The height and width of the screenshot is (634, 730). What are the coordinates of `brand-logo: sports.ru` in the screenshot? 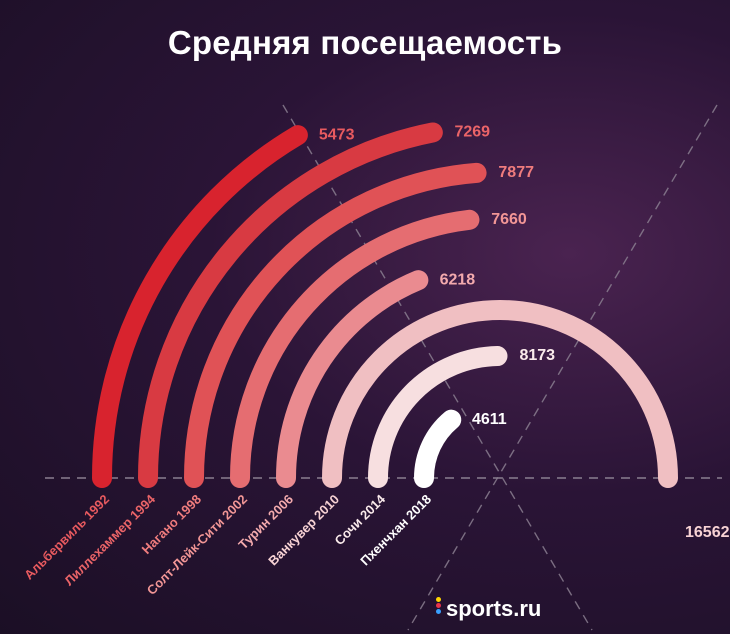 It's located at (488, 609).